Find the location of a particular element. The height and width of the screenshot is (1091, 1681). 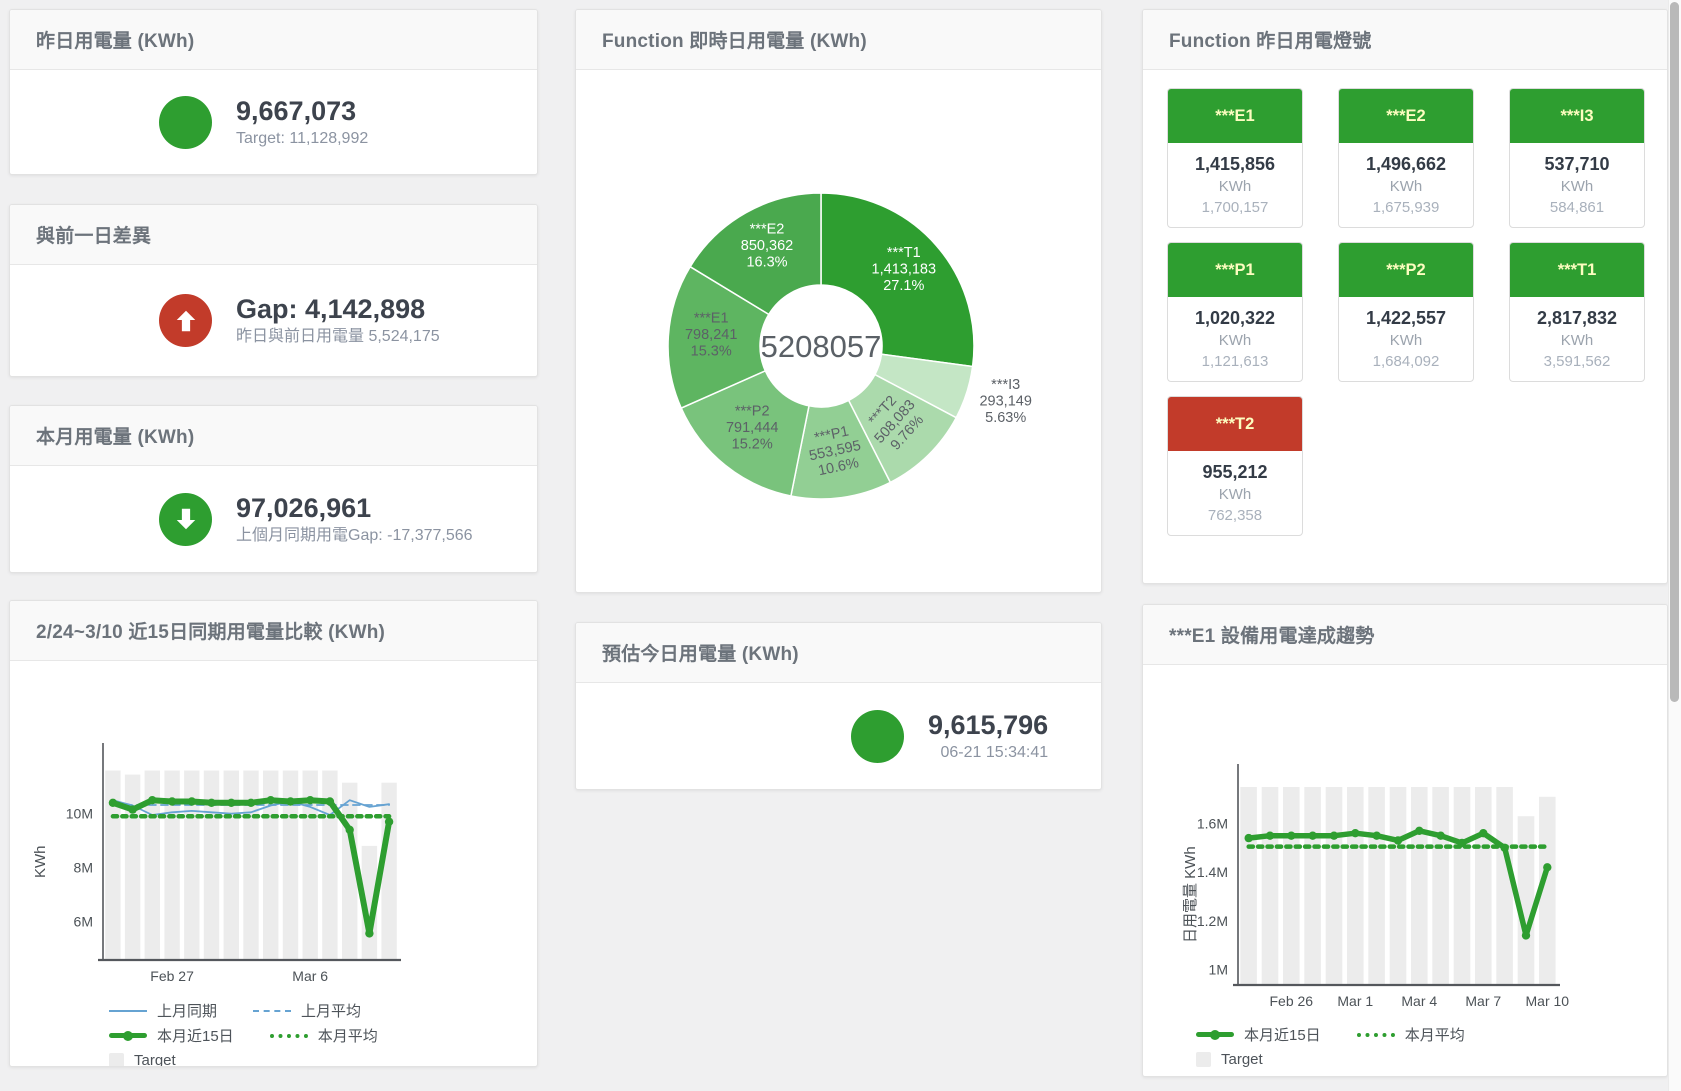

y-axis-label: 日用電量 KWh is located at coordinates (1190, 894).